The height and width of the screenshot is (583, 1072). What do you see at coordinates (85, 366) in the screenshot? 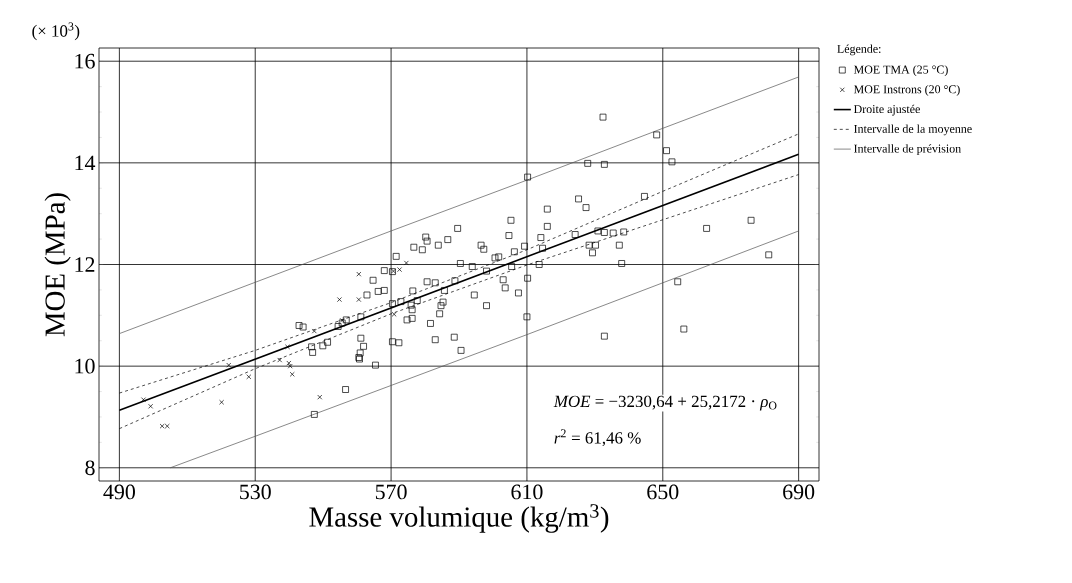
I see `y-tick-label: 10` at bounding box center [85, 366].